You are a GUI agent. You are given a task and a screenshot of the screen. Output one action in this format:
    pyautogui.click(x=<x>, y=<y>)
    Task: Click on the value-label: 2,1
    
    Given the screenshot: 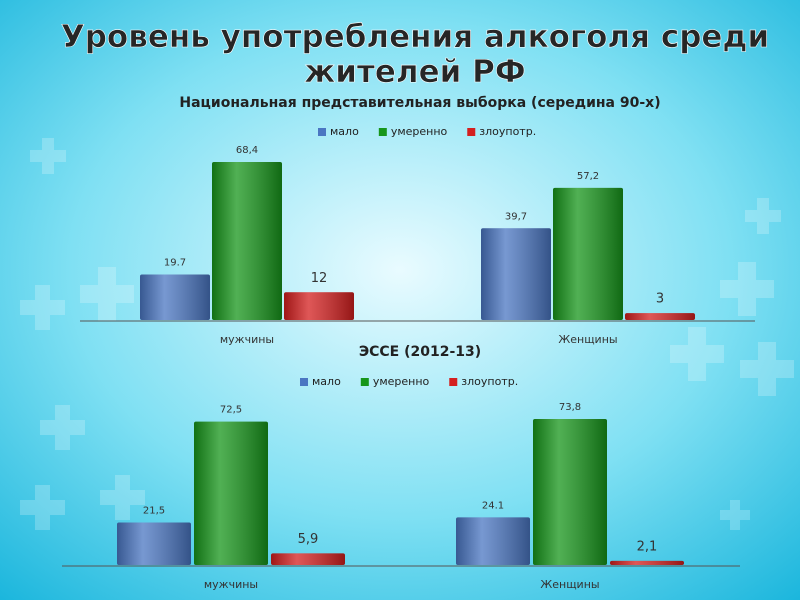 What is the action you would take?
    pyautogui.click(x=647, y=546)
    